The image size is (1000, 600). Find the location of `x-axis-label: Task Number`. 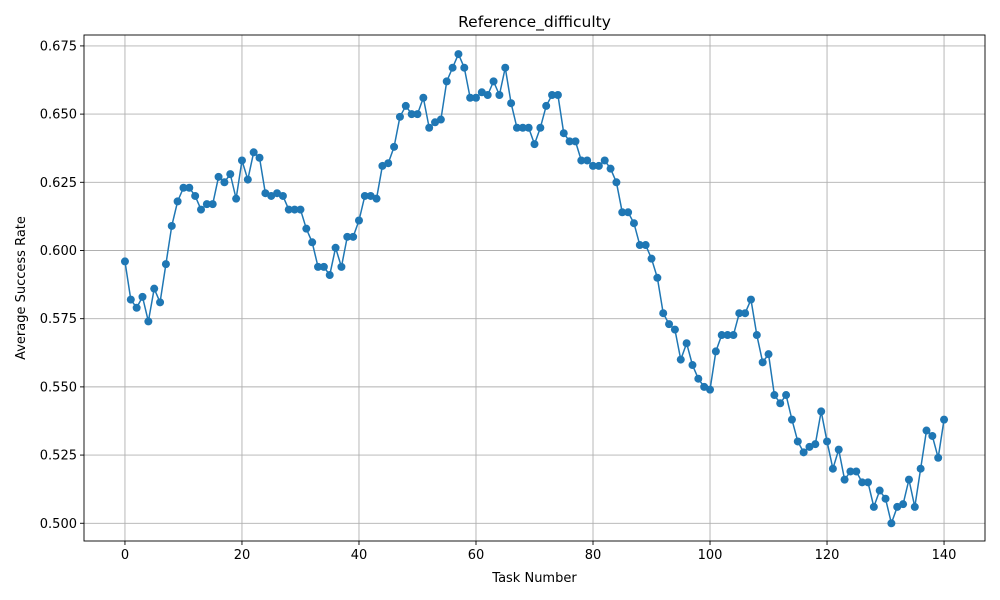

x-axis-label: Task Number is located at coordinates (534, 578).